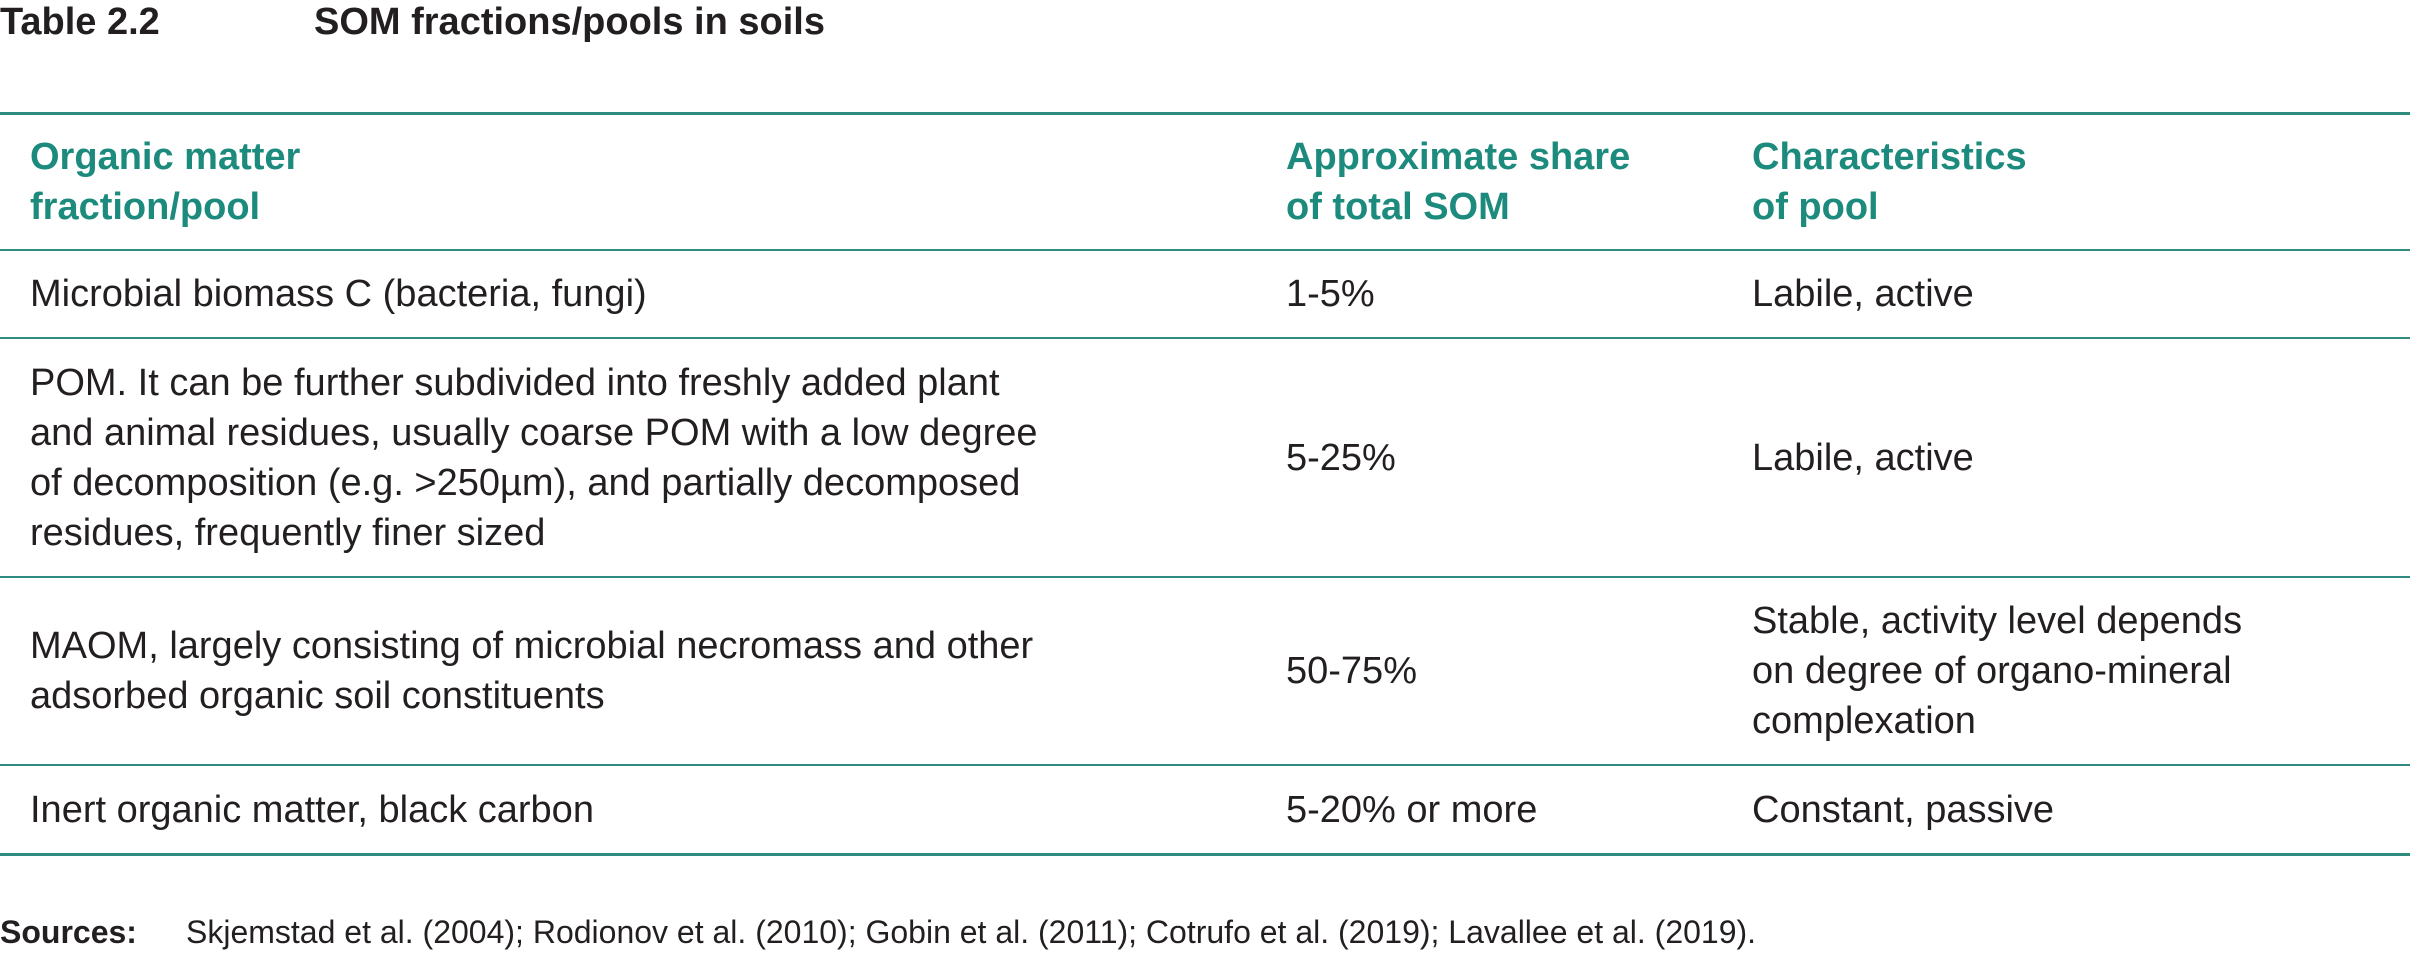 The width and height of the screenshot is (2410, 954). What do you see at coordinates (80, 22) in the screenshot?
I see `table-number: Table 2.2` at bounding box center [80, 22].